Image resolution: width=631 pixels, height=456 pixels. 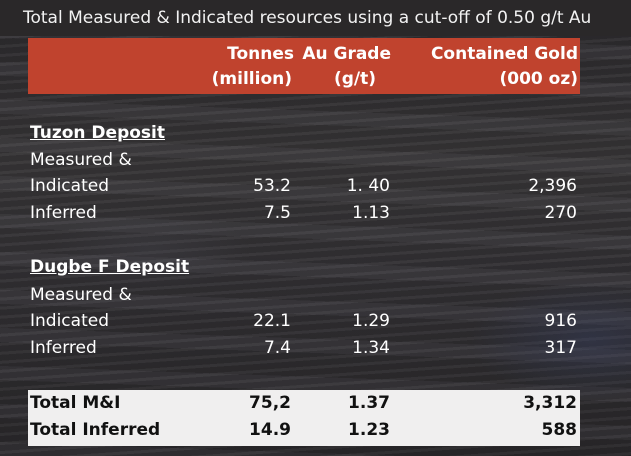 I want to click on dugbe-inferred-label: Inferred, so click(x=63, y=348).